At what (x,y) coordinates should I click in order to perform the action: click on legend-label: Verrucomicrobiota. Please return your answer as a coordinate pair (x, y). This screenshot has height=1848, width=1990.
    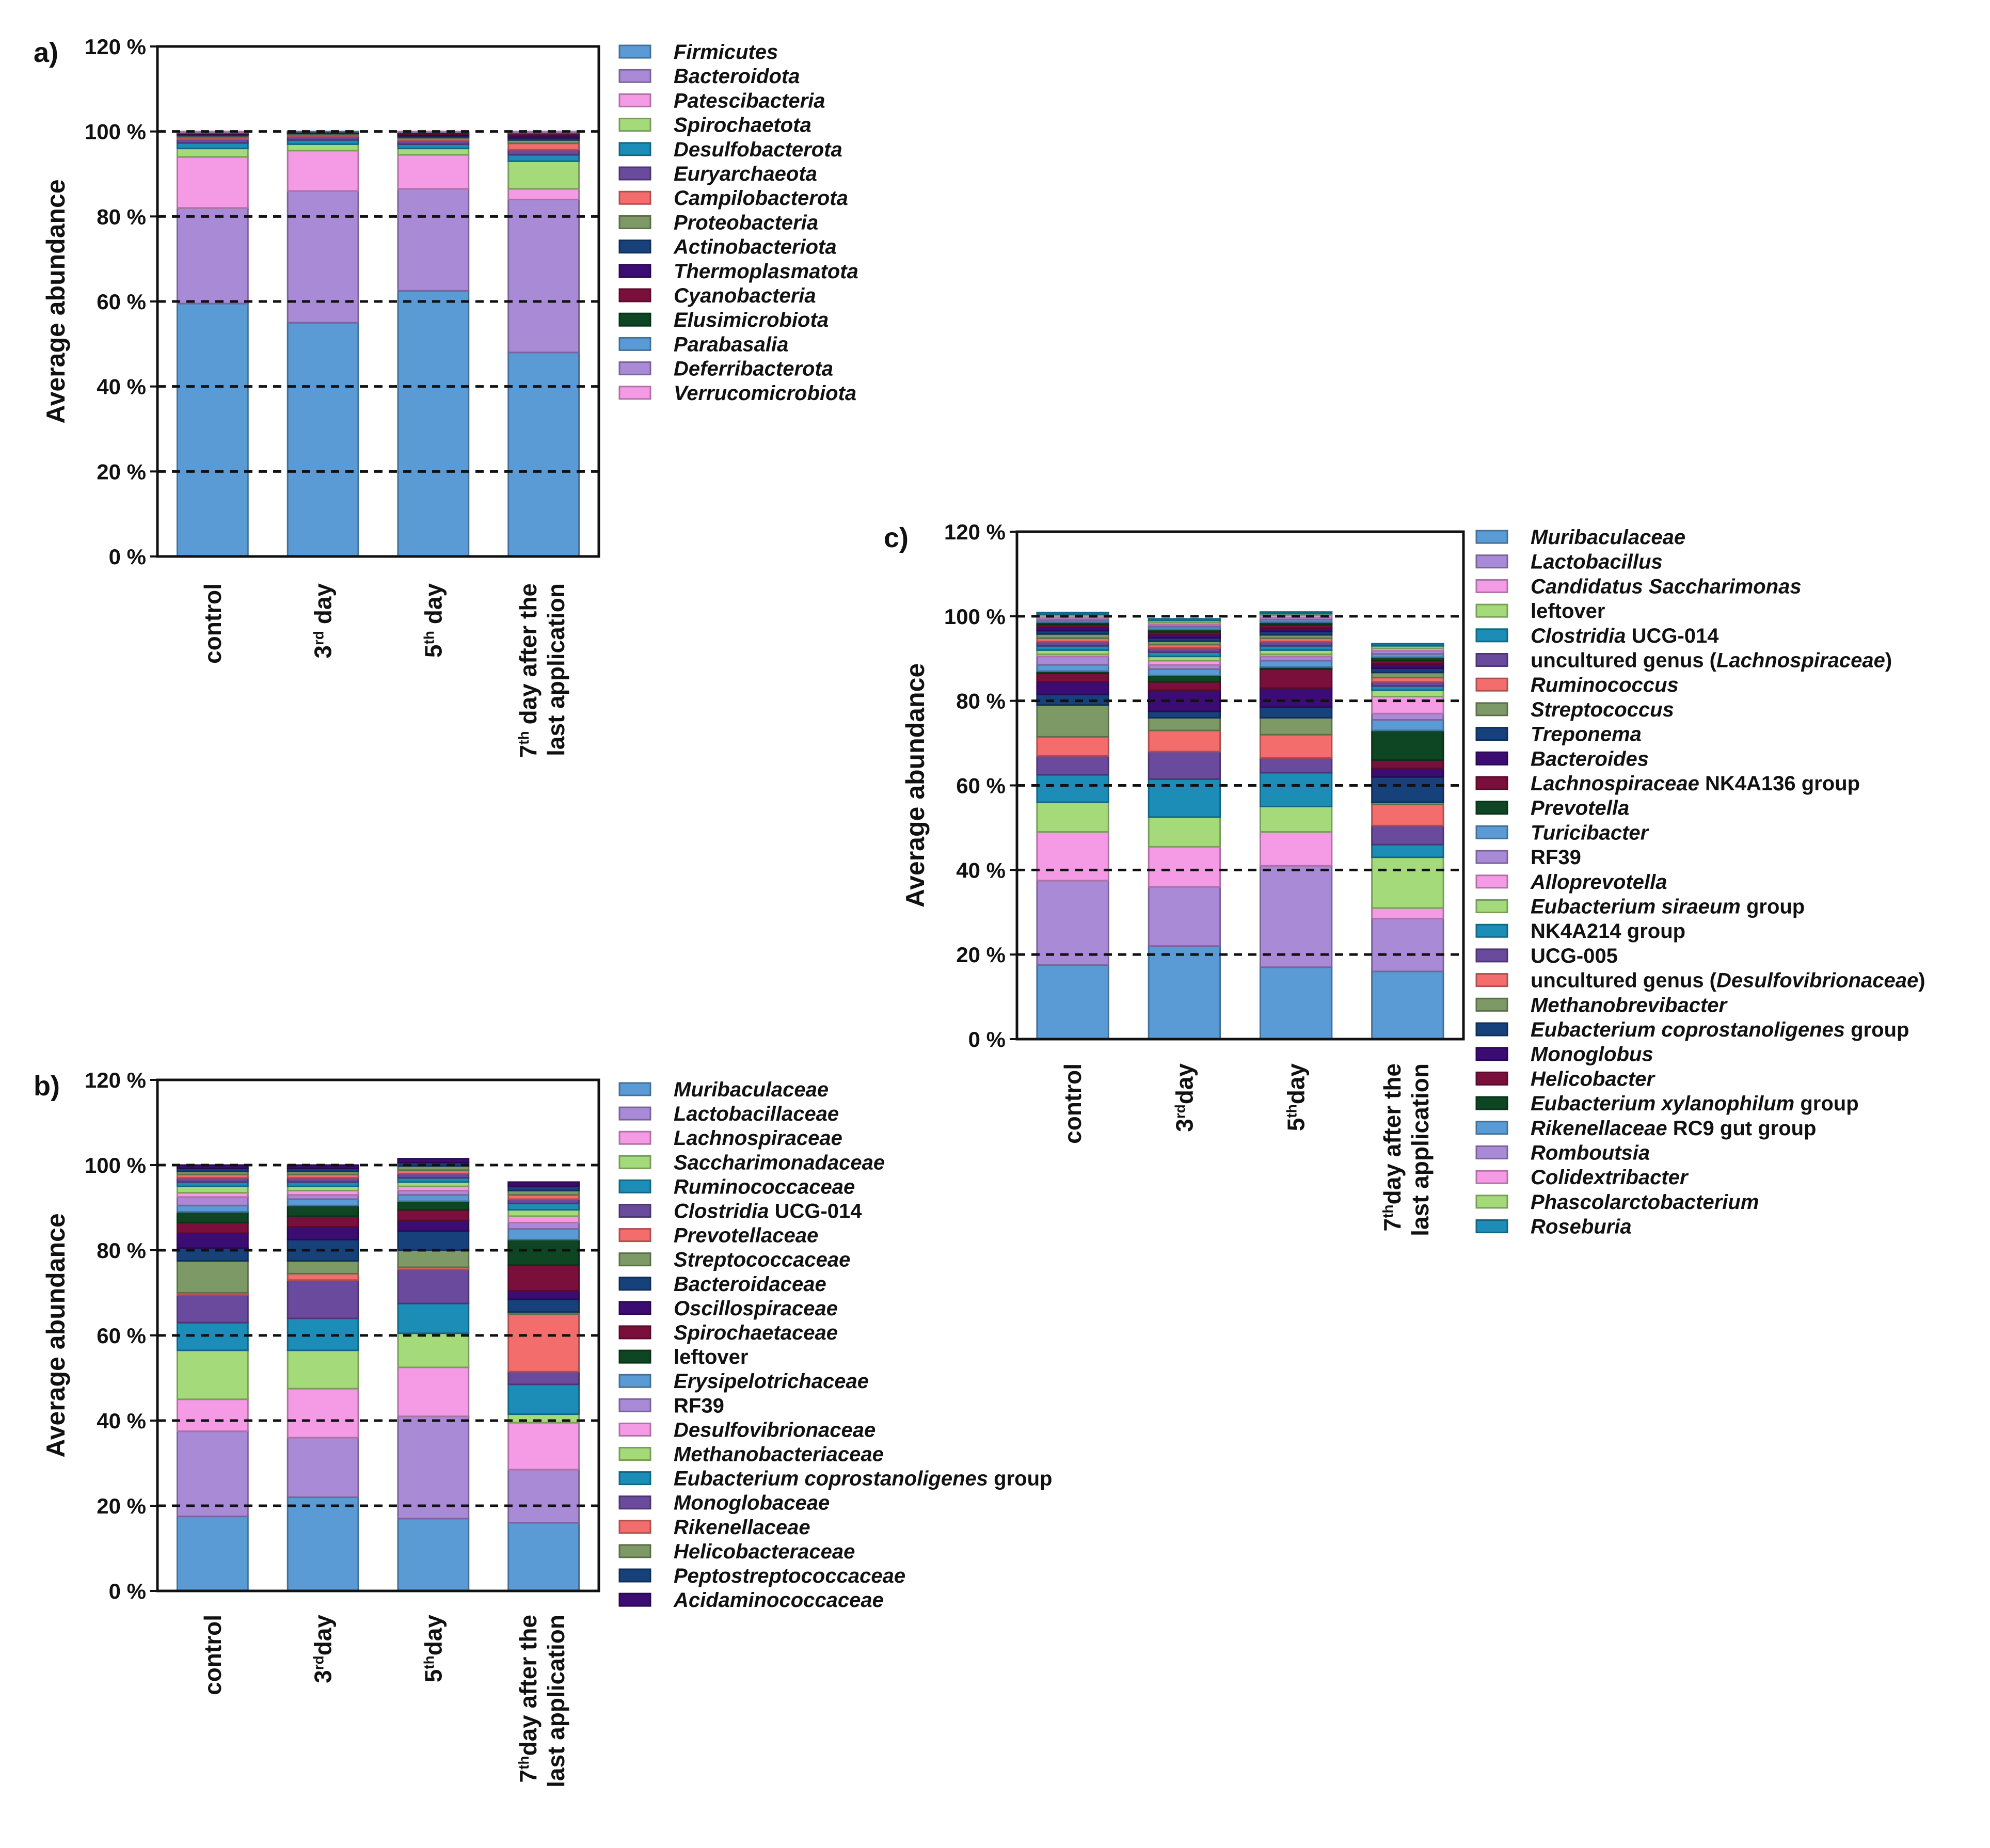
    Looking at the image, I should click on (765, 393).